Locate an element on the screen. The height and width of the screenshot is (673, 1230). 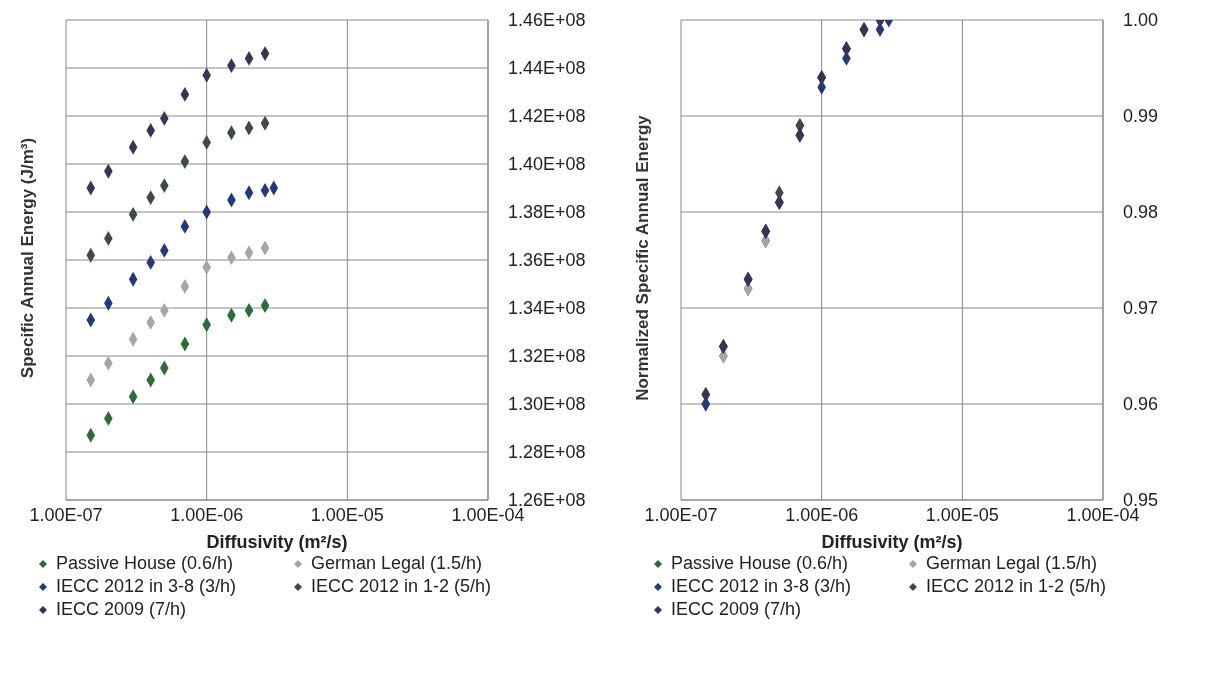
y-axis-title: Specific Annual Energy (J/m³) is located at coordinates (28, 258).